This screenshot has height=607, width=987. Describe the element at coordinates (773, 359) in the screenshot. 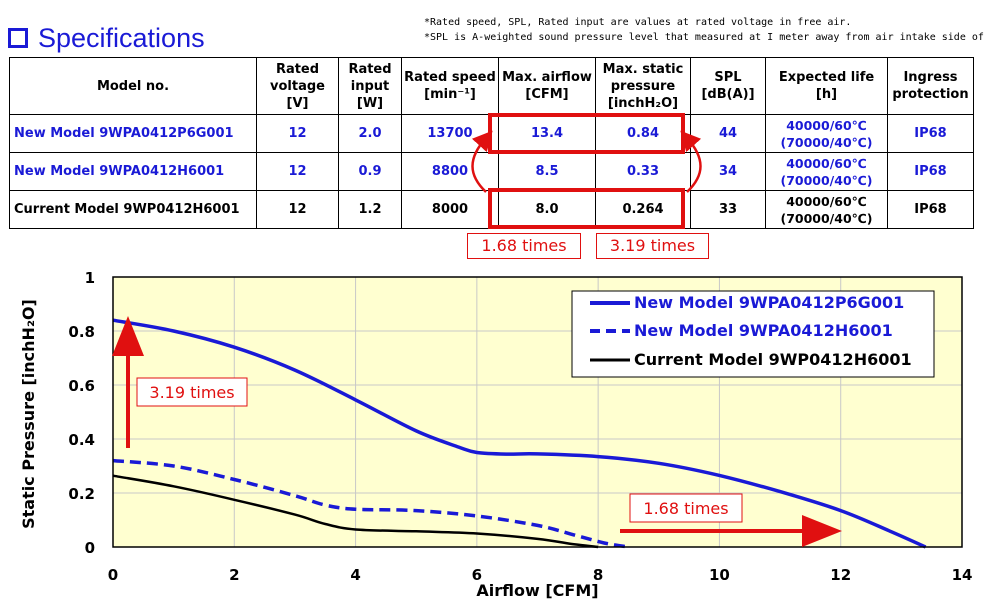

I see `legend-label-current: Current Model 9WP0412H6001` at that location.